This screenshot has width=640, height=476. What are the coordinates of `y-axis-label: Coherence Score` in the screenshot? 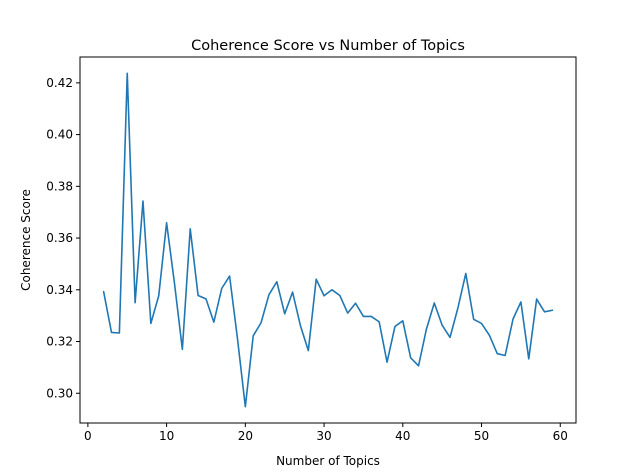 It's located at (26, 240).